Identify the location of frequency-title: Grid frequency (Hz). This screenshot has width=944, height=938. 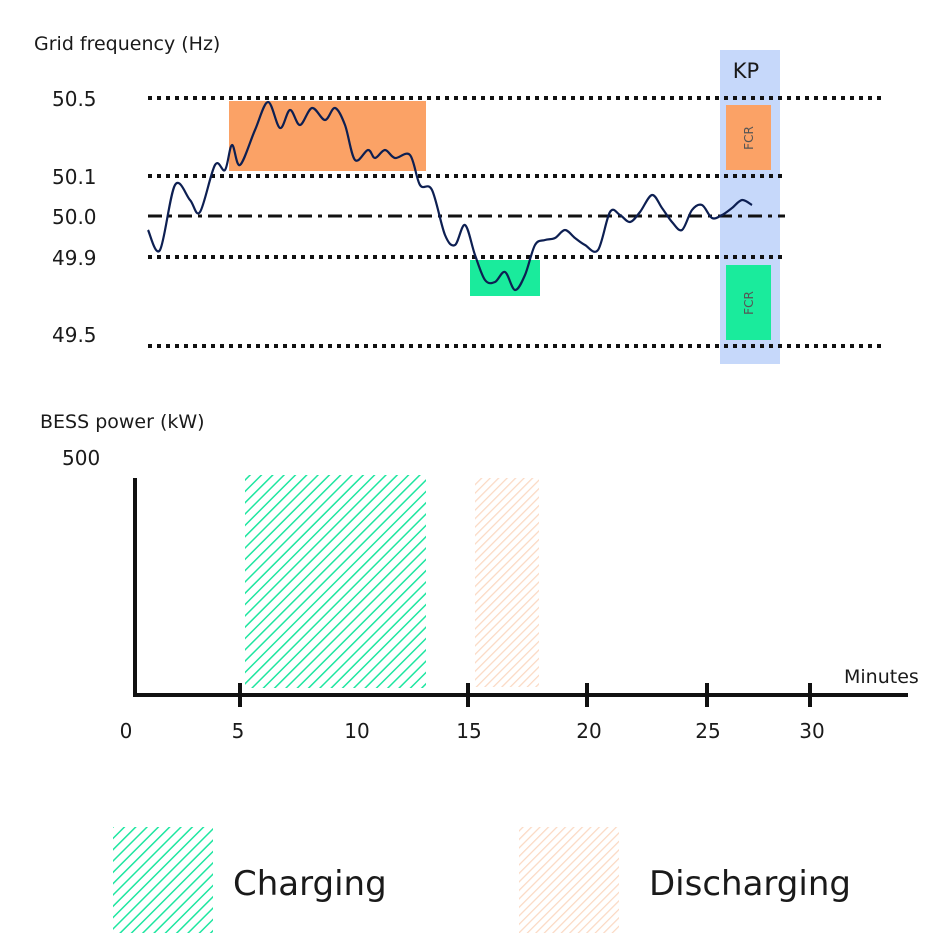
(127, 44).